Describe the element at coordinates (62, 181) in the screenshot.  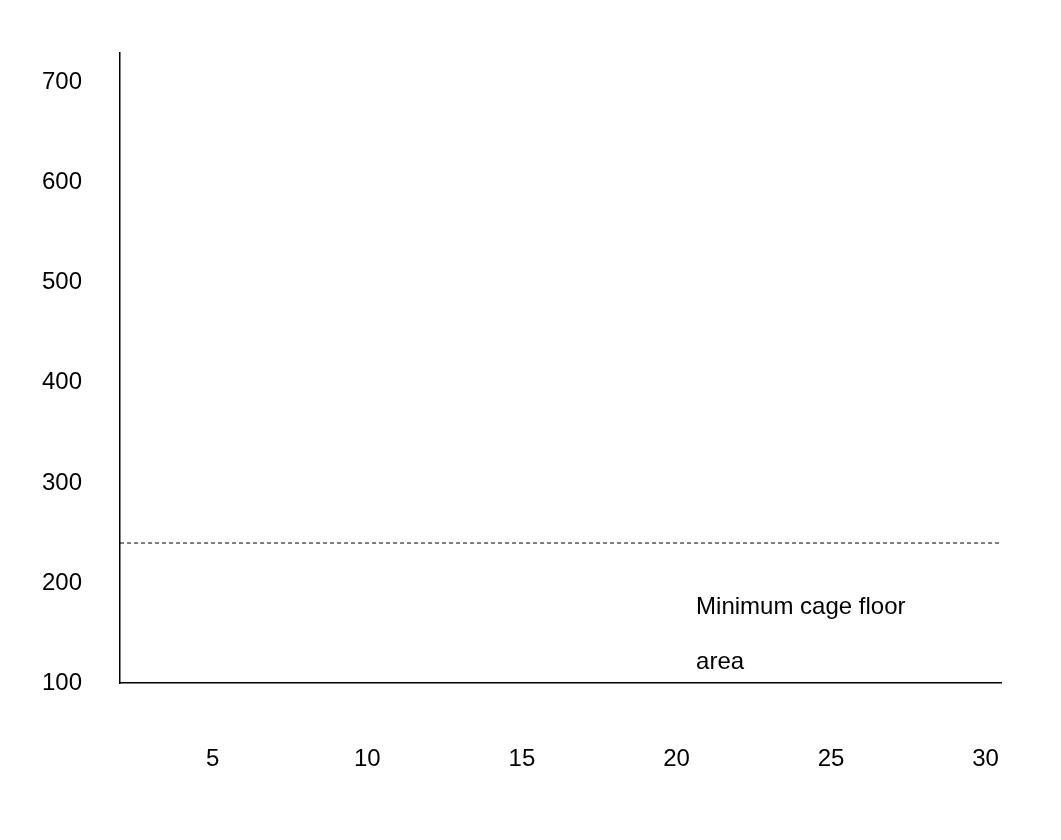
I see `y-tick-label: 600` at that location.